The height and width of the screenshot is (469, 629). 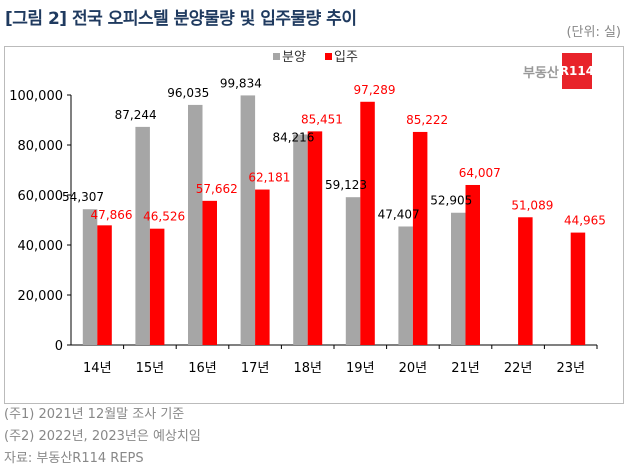 What do you see at coordinates (346, 185) in the screenshot?
I see `data-label: 59,123` at bounding box center [346, 185].